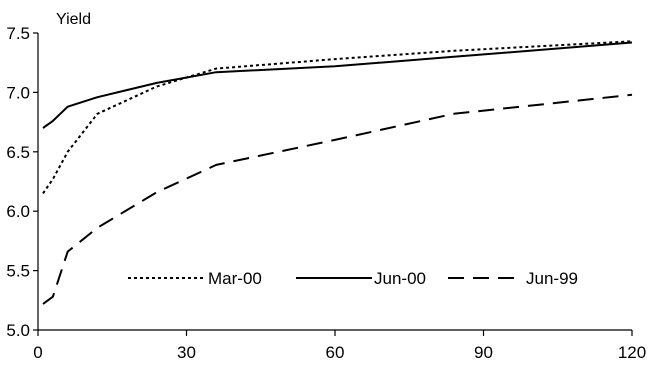 This screenshot has width=652, height=374. What do you see at coordinates (552, 278) in the screenshot?
I see `legend-label: Jun-99` at bounding box center [552, 278].